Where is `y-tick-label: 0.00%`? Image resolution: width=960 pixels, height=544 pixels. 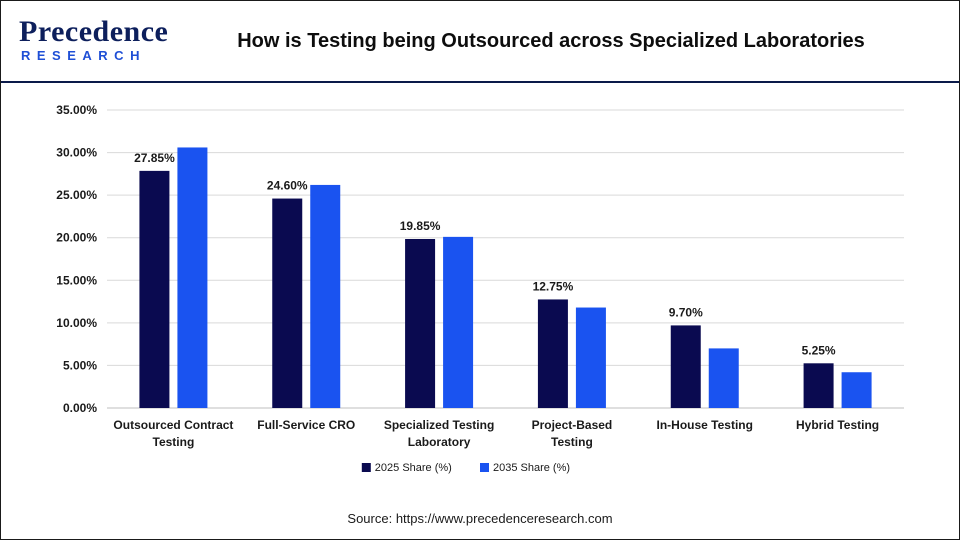
y-tick-label: 0.00% is located at coordinates (80, 408).